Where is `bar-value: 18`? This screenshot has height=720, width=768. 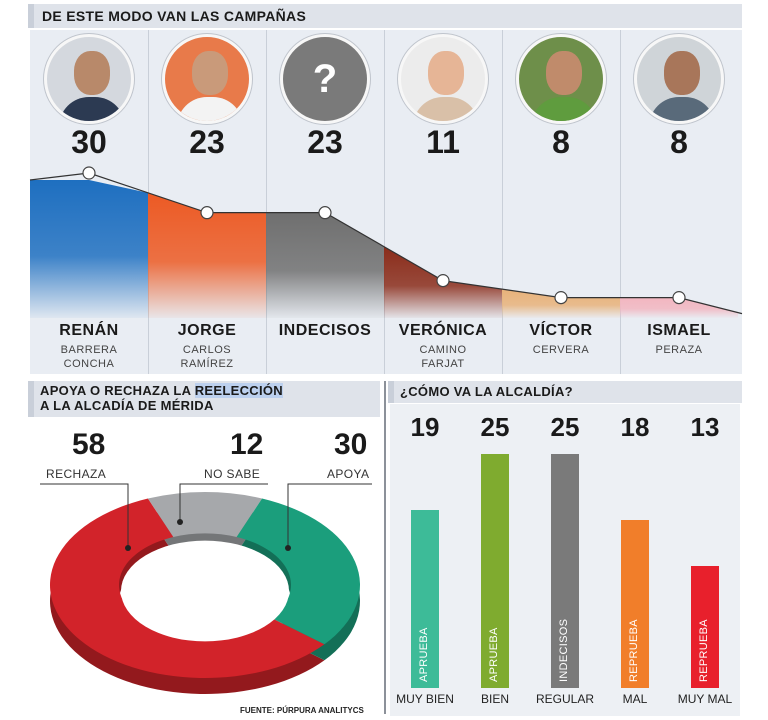 bar-value: 18 is located at coordinates (635, 427).